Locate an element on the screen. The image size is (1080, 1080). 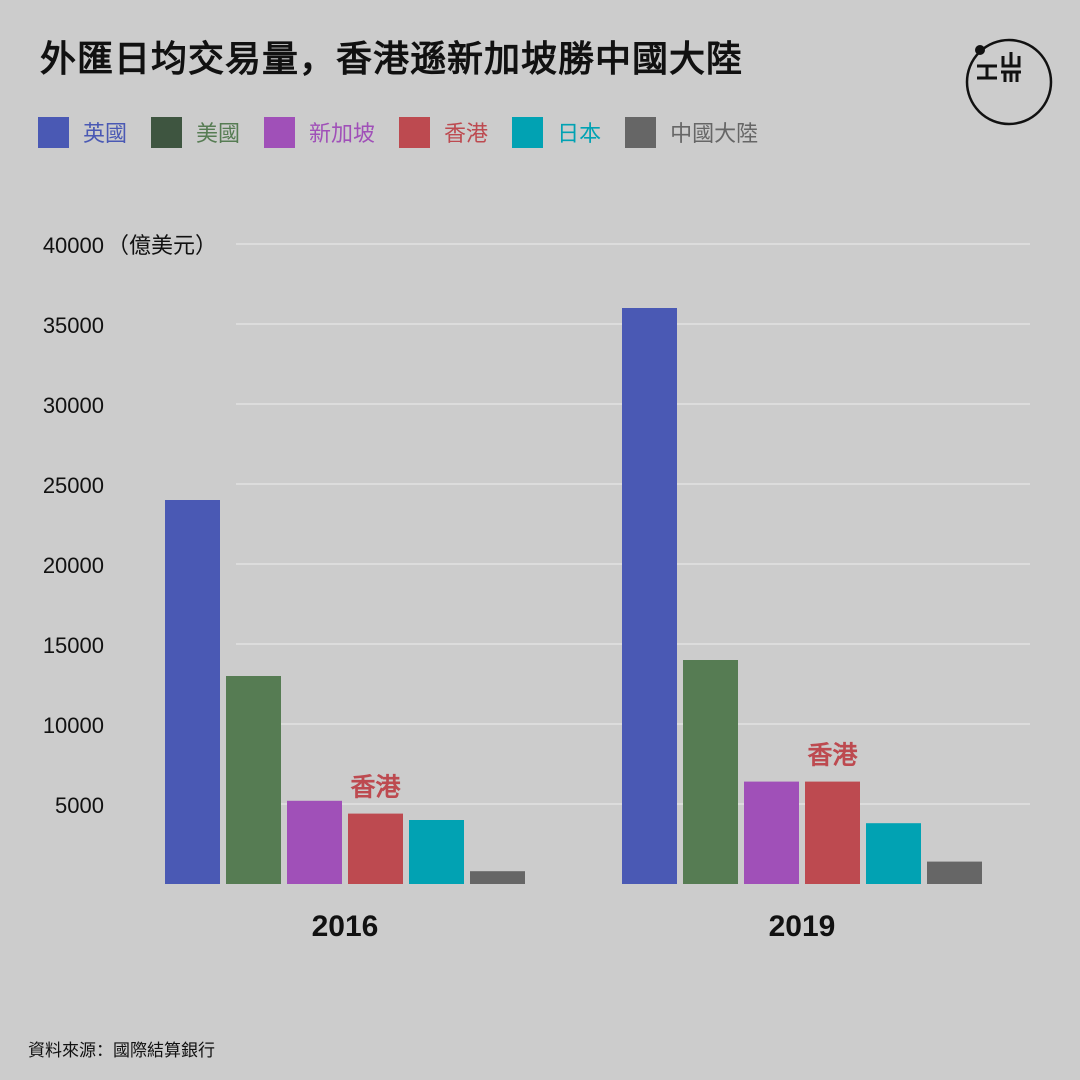
logo-icon is located at coordinates (1009, 82).